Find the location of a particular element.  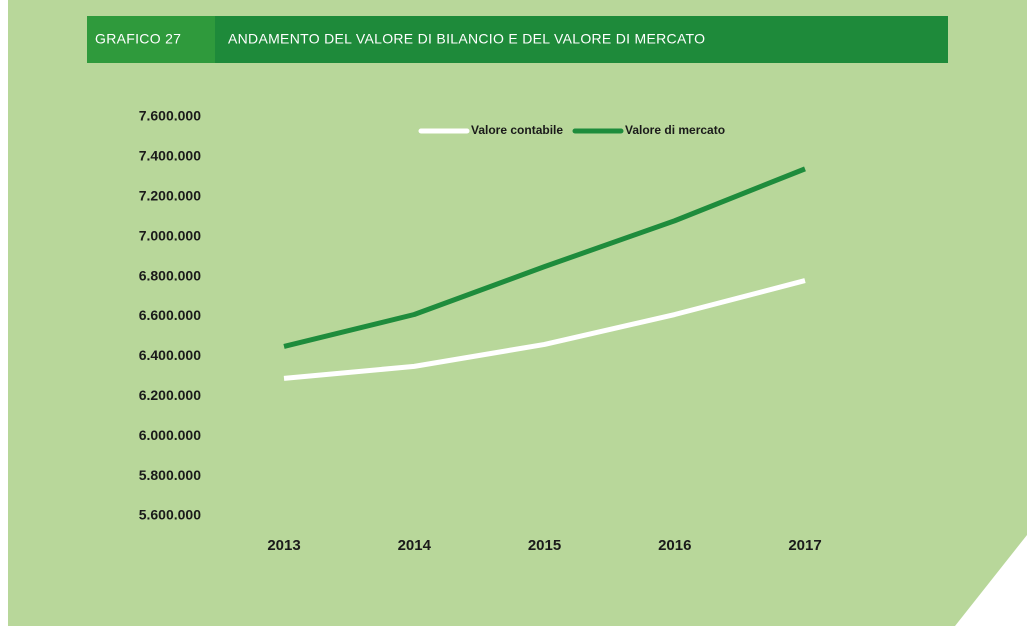

header-title-box is located at coordinates (581, 39).